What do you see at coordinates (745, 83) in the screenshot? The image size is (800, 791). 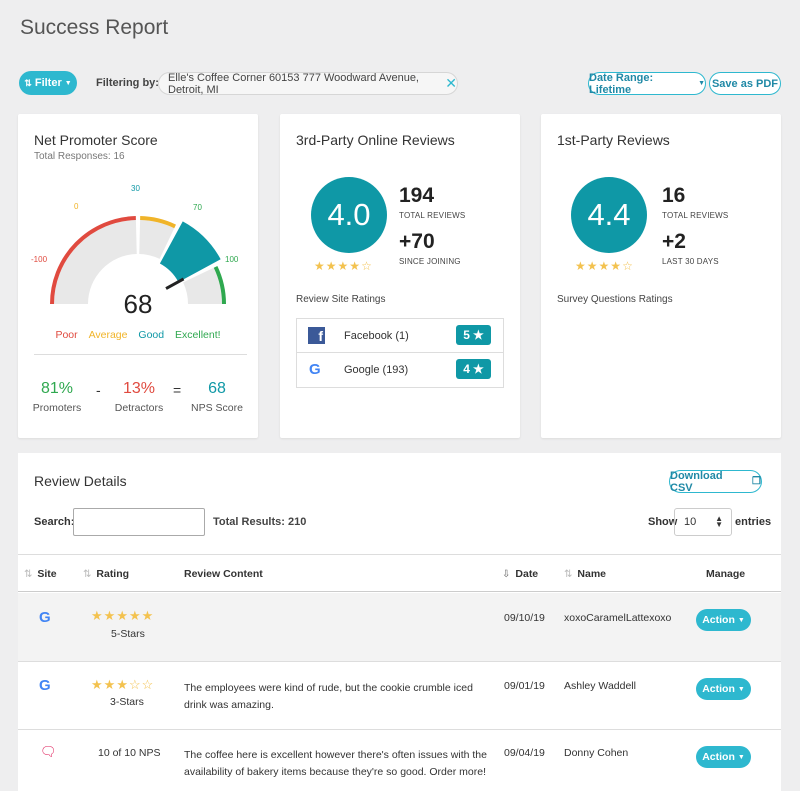 I see `save-pdf-button: Save as PDF` at bounding box center [745, 83].